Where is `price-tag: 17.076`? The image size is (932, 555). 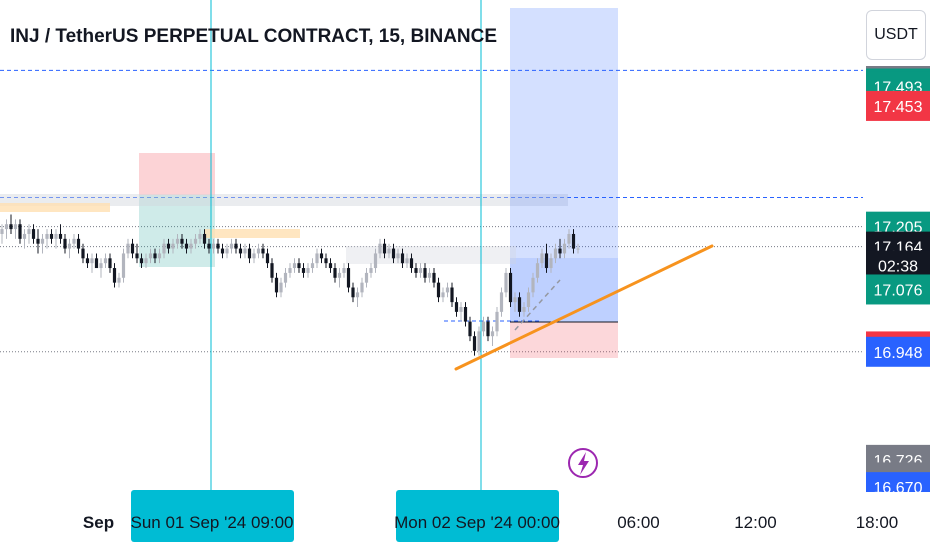
price-tag: 17.076 is located at coordinates (898, 289).